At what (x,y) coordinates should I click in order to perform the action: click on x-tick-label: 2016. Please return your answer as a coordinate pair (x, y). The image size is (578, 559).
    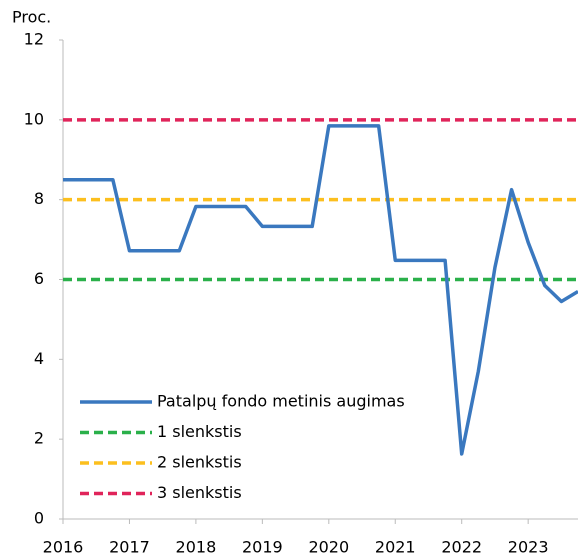
    Looking at the image, I should click on (63, 547).